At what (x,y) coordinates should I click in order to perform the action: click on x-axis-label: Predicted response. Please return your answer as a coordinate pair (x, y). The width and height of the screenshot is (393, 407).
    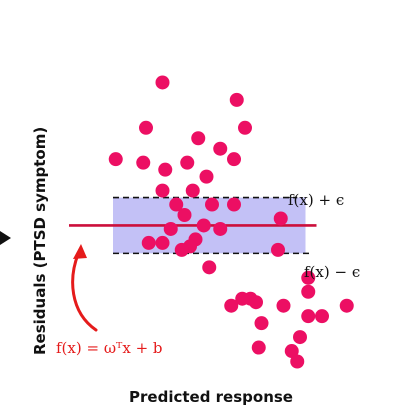
    Looking at the image, I should click on (211, 397).